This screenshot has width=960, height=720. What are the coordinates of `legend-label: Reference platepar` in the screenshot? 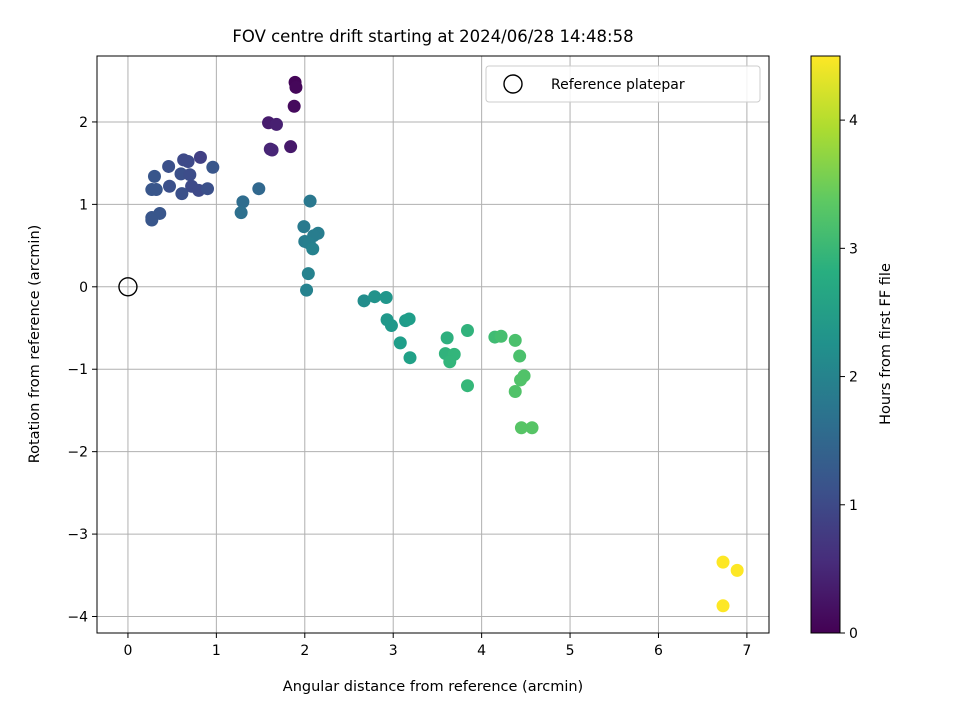 It's located at (618, 85).